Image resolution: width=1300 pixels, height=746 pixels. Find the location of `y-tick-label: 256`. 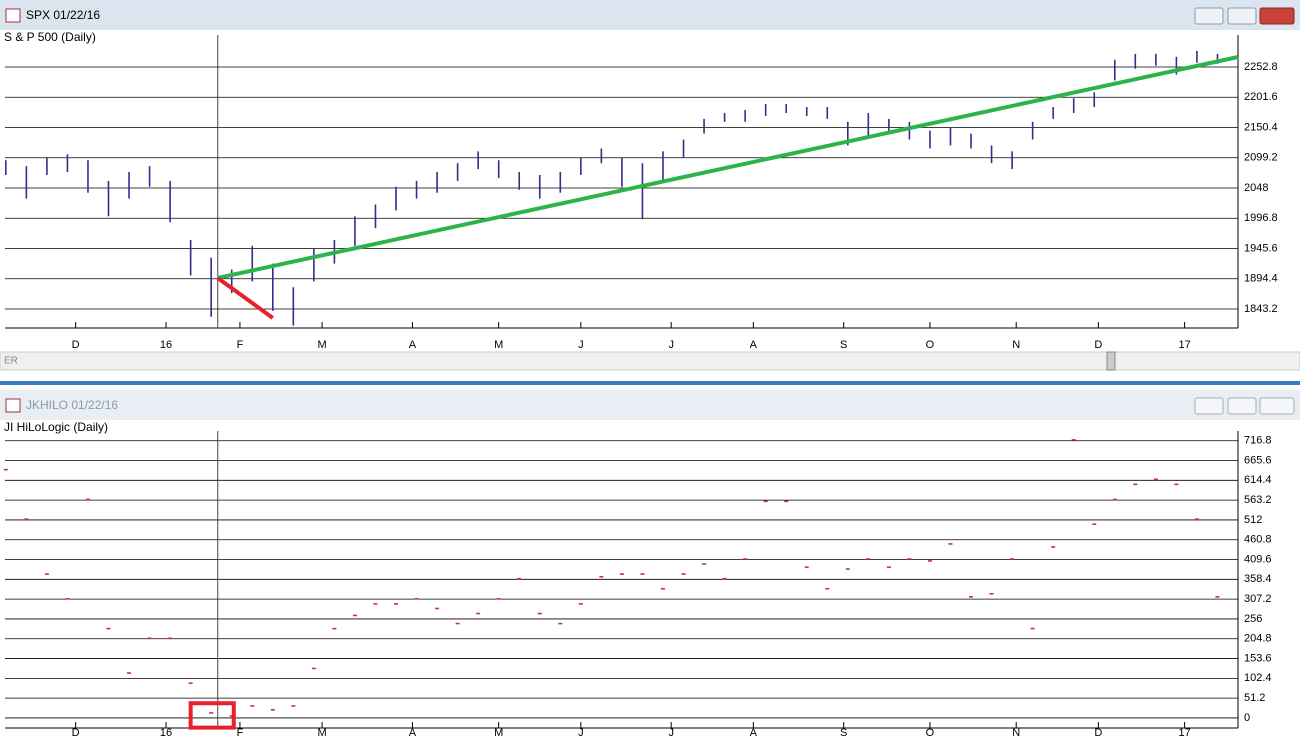

y-tick-label: 256 is located at coordinates (1253, 619).